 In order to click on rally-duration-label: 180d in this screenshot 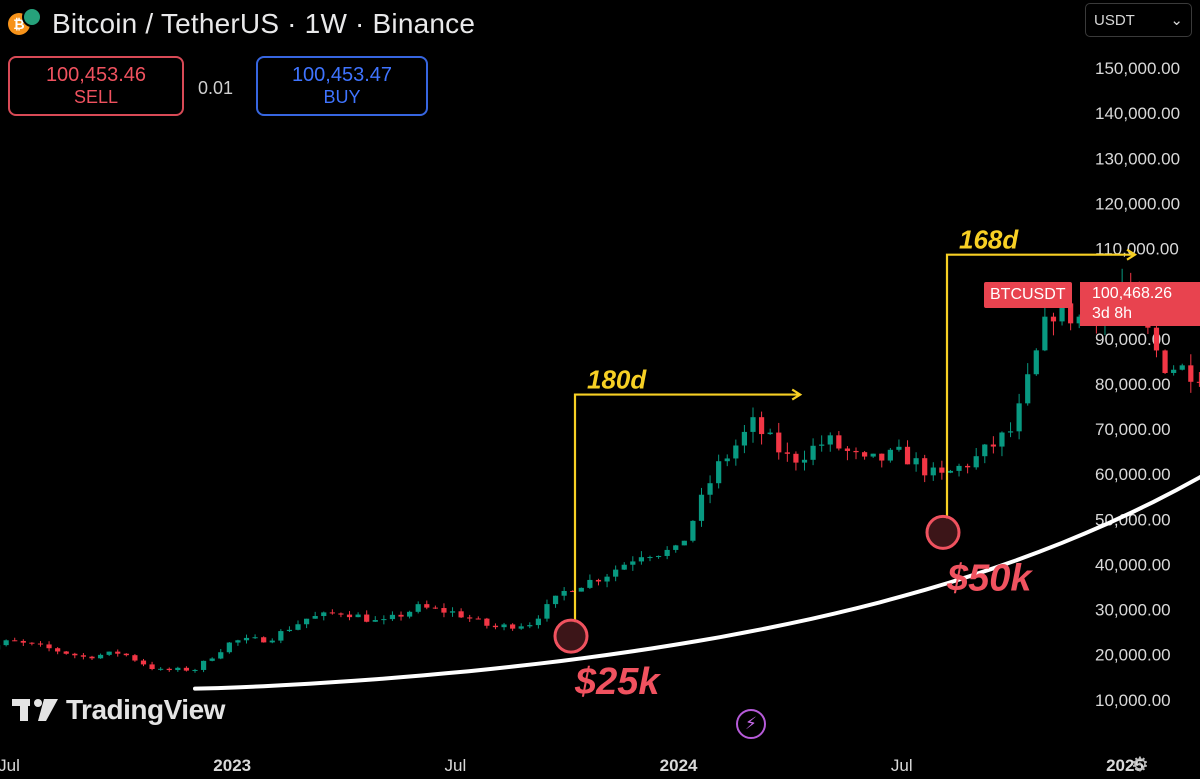, I will do `click(617, 380)`.